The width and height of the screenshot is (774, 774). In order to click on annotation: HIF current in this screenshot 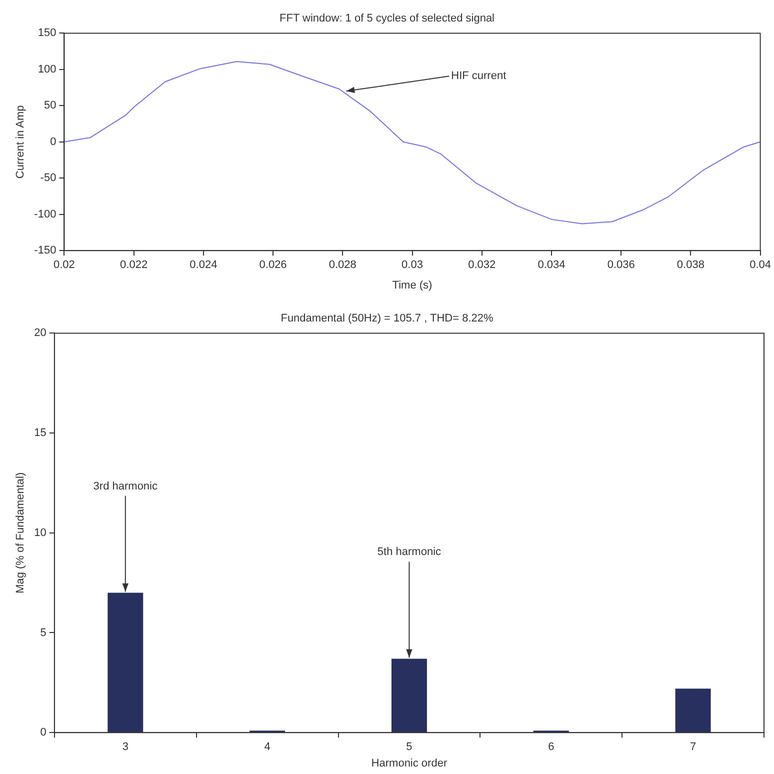, I will do `click(478, 76)`.